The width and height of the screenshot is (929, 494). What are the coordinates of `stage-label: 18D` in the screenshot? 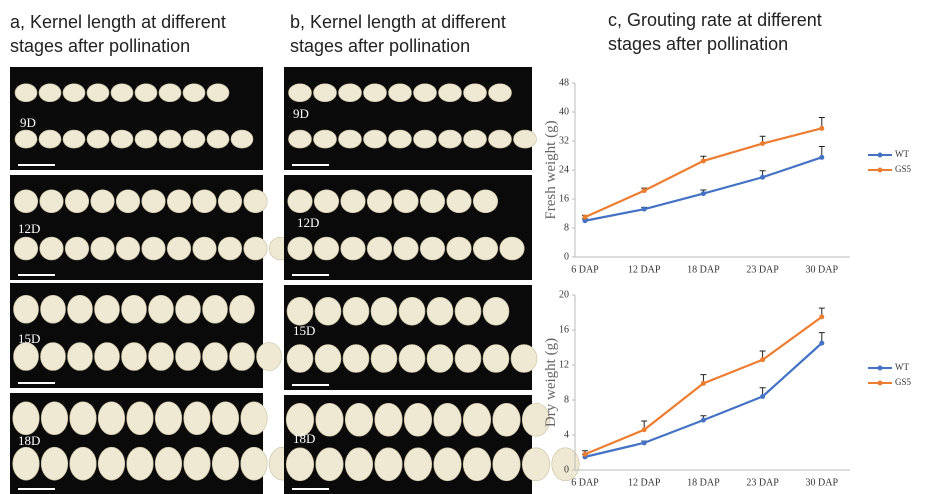 It's located at (304, 438).